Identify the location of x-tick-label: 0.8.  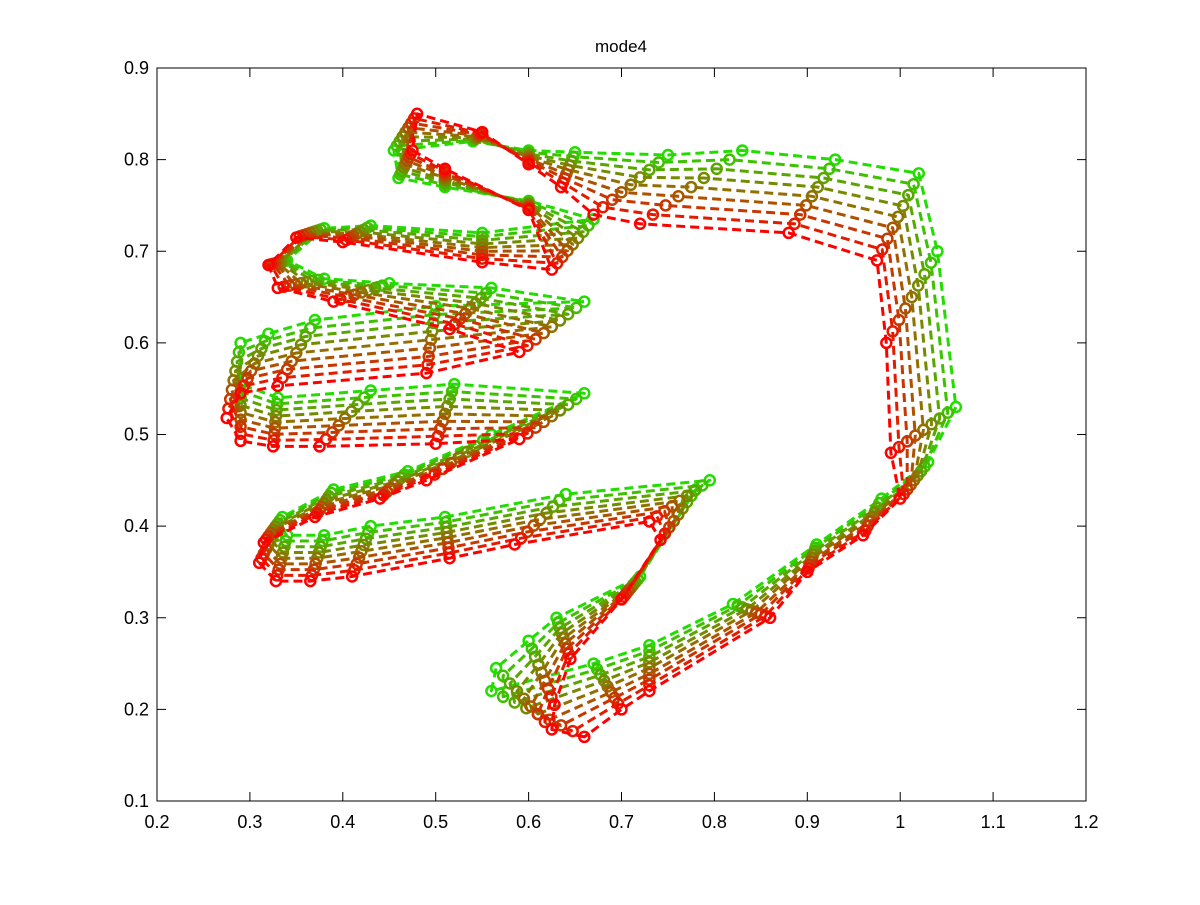
(714, 822).